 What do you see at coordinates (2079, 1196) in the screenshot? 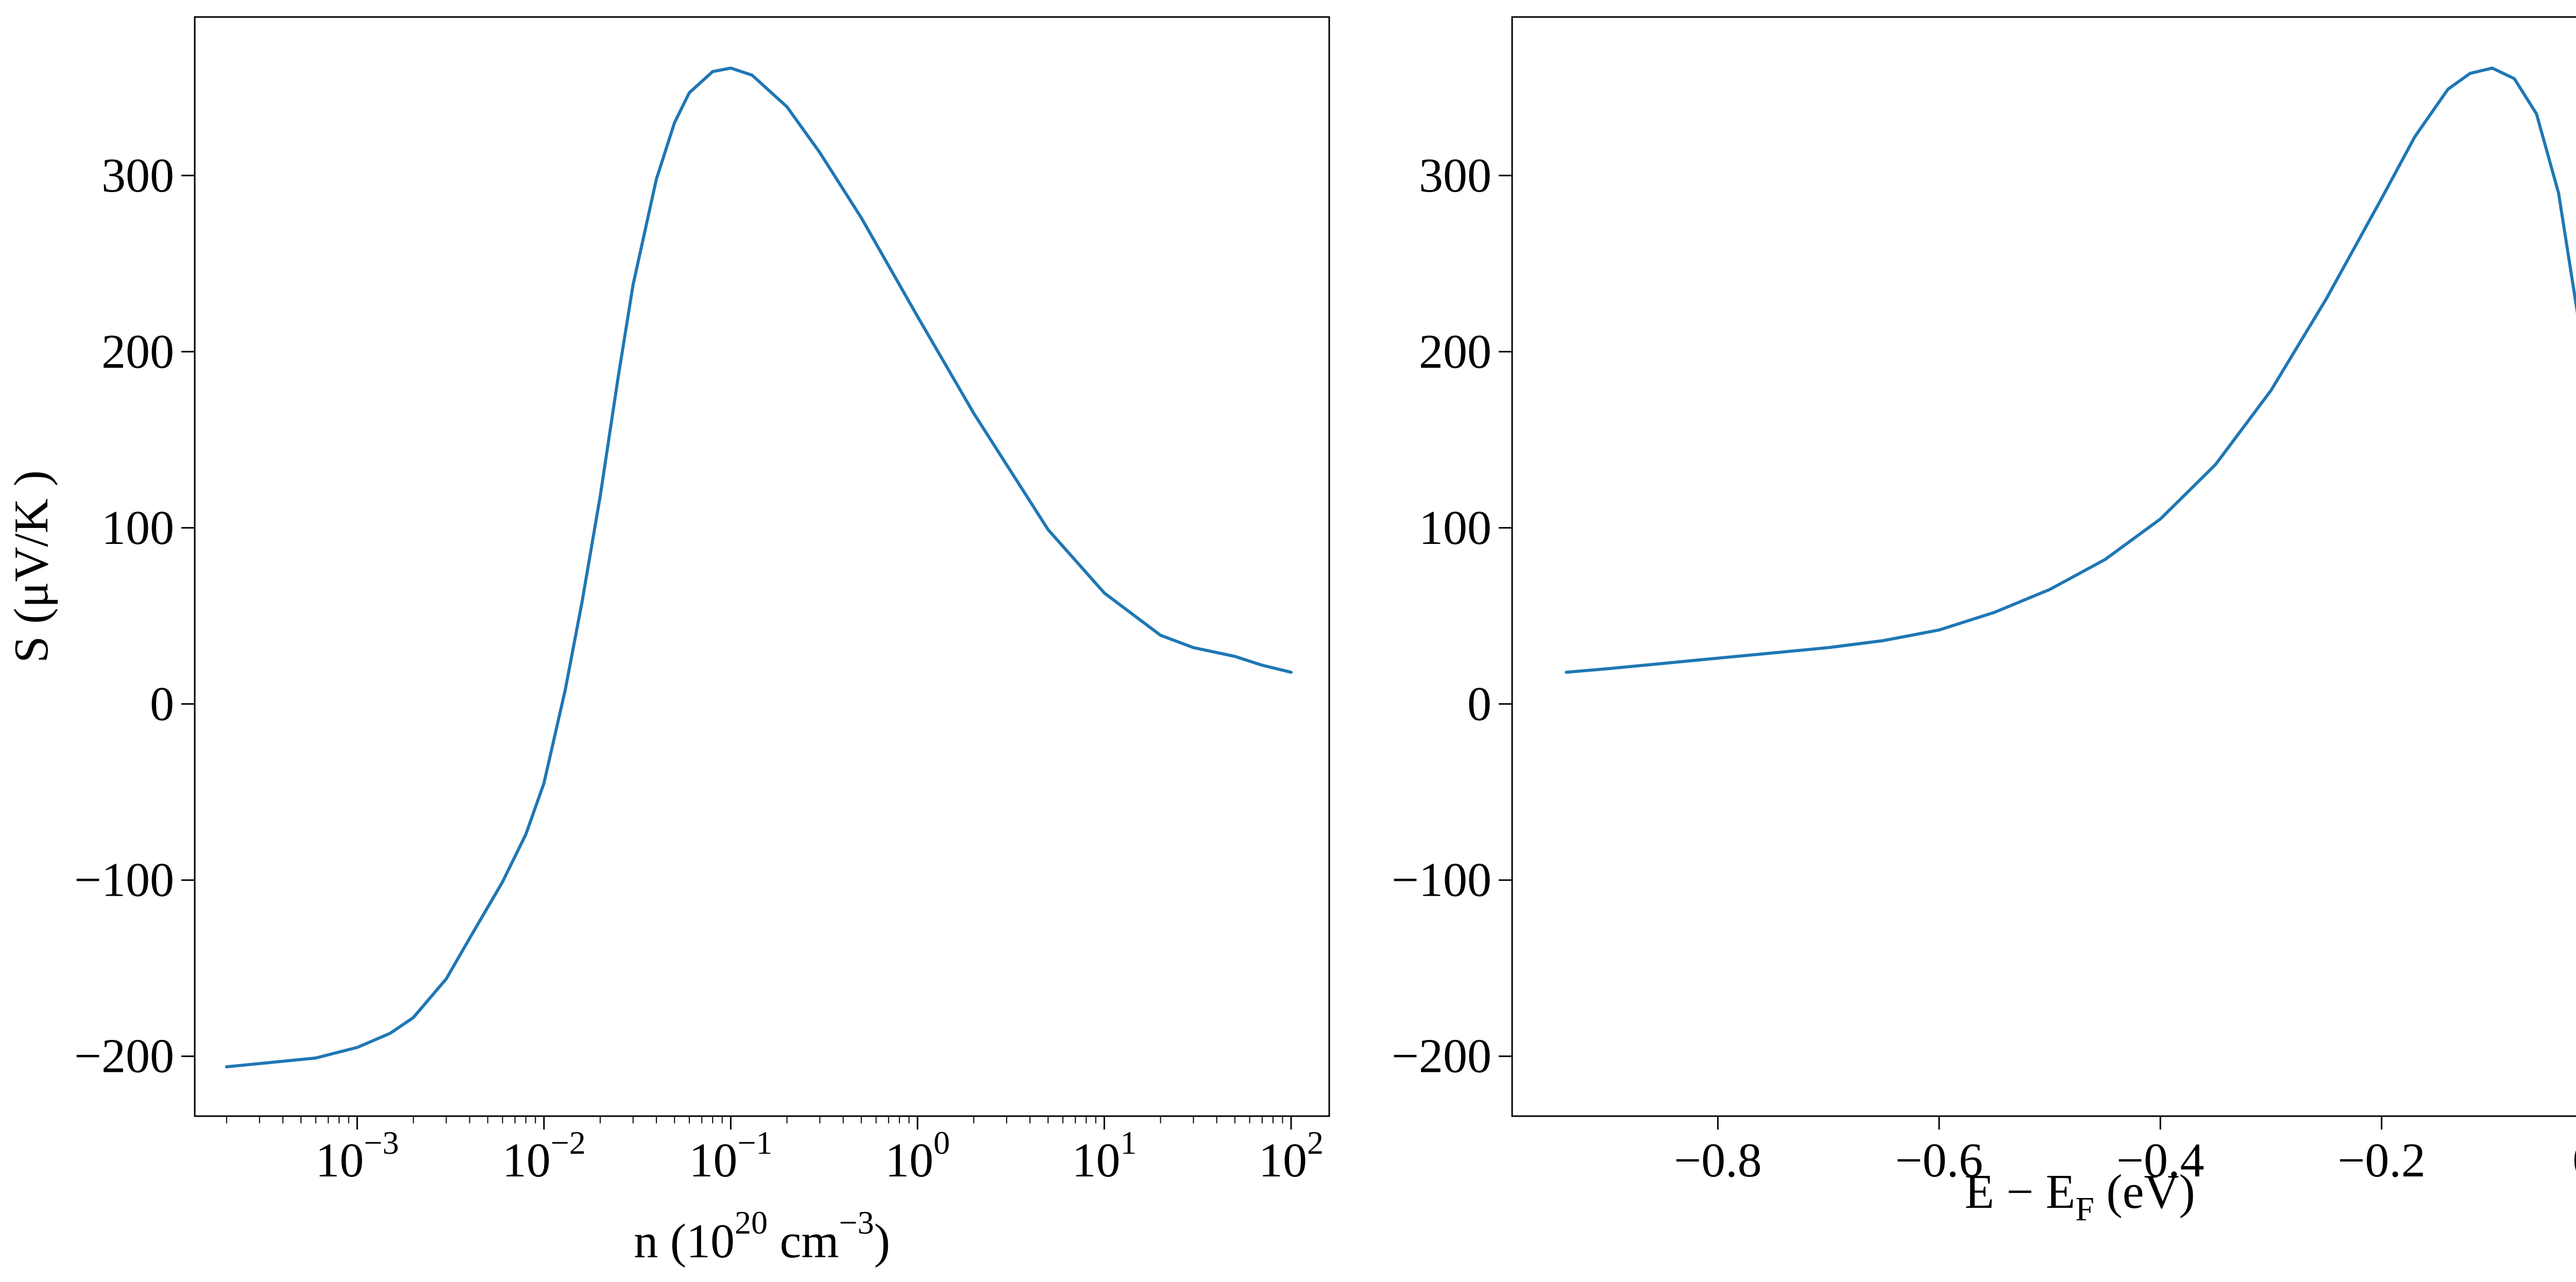
I see `x-axis-label: E − EF (eV)` at bounding box center [2079, 1196].